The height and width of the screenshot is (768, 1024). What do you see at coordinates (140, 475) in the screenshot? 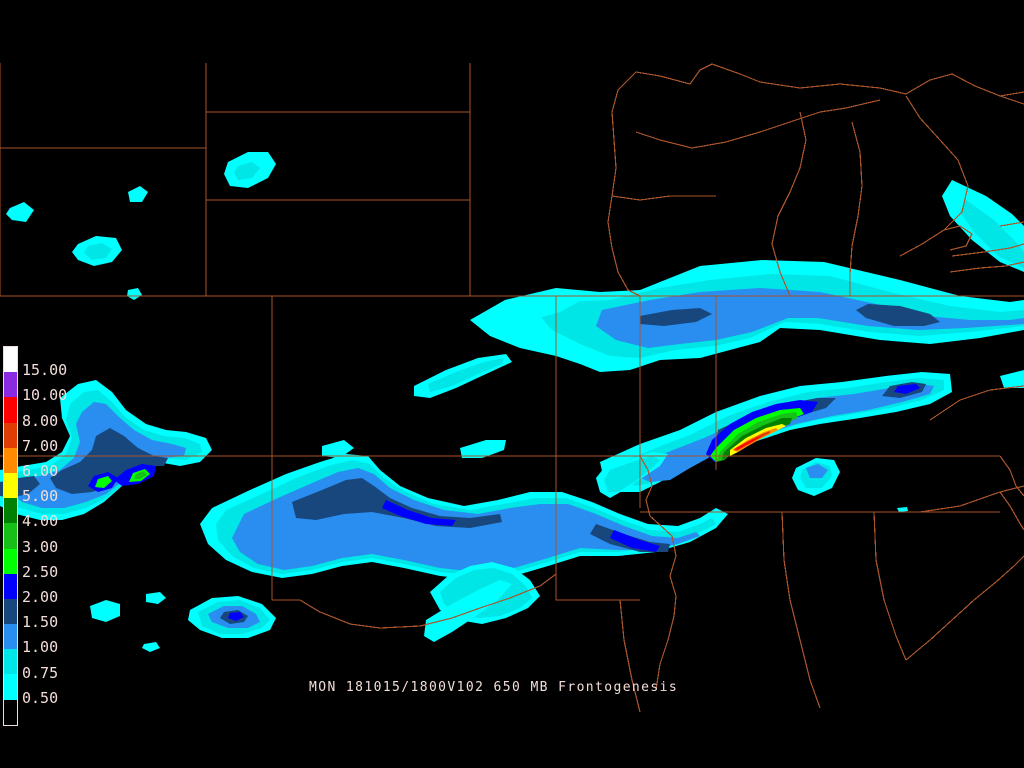
I see `contour-level-3p00` at bounding box center [140, 475].